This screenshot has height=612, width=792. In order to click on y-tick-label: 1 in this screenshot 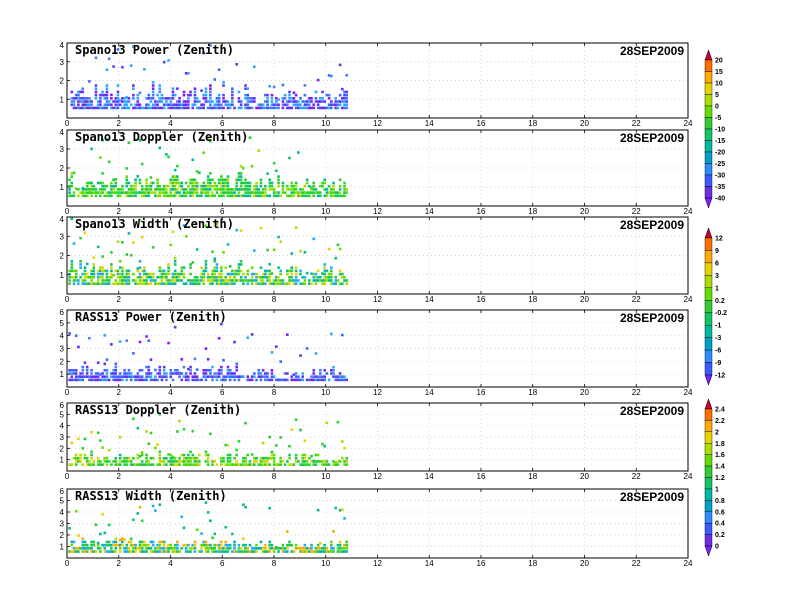, I will do `click(62, 547)`.